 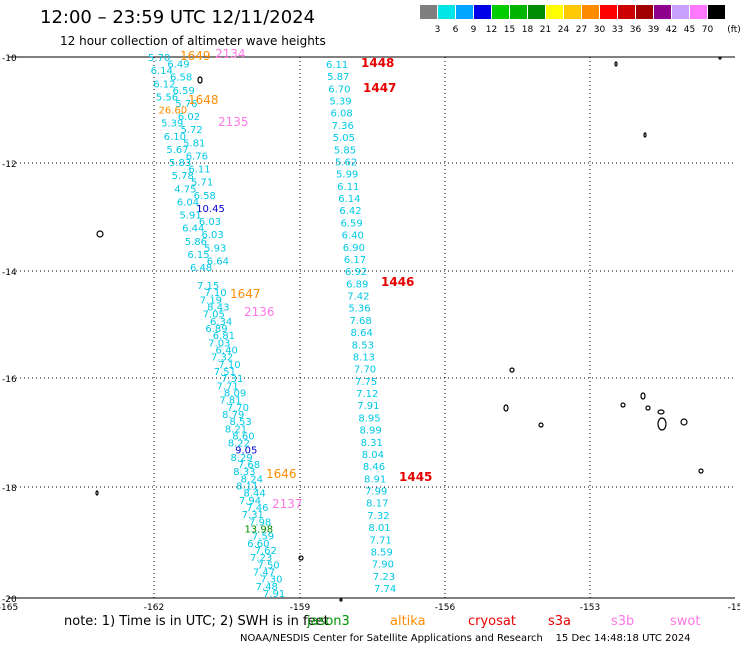 What do you see at coordinates (653, 30) in the screenshot?
I see `legend-label: 39` at bounding box center [653, 30].